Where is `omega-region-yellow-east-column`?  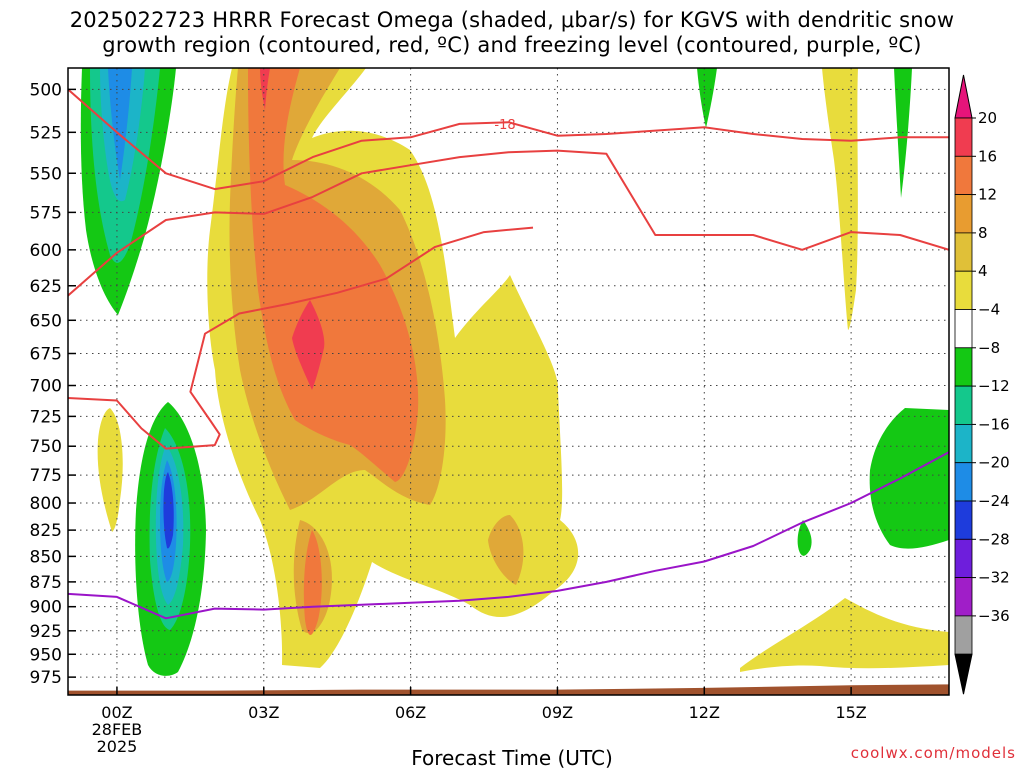 omega-region-yellow-east-column is located at coordinates (840, 199).